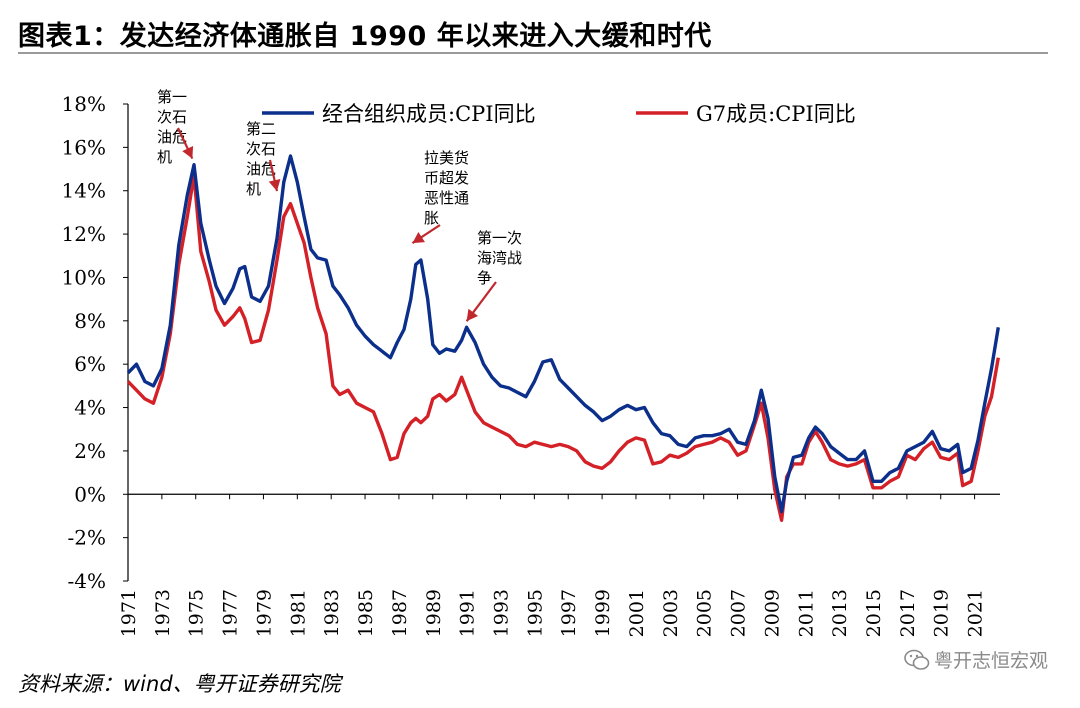  What do you see at coordinates (264, 613) in the screenshot?
I see `x-tick-label: 1979` at bounding box center [264, 613].